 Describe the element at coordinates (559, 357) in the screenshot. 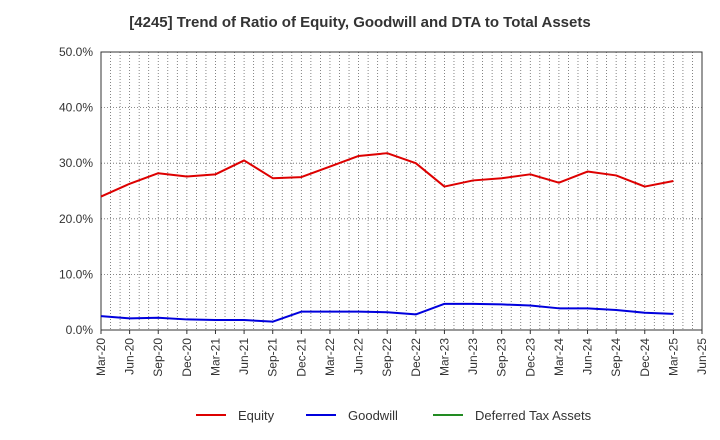

I see `x-tick-label: Mar-24` at that location.